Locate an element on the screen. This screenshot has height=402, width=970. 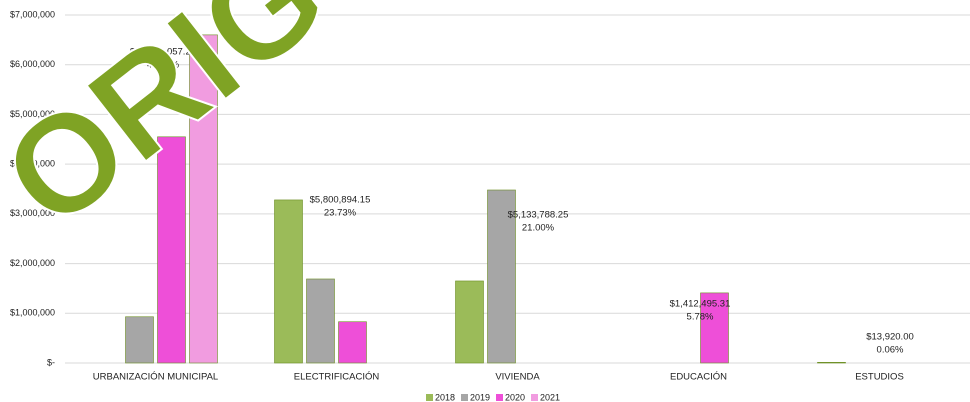
annotation-total: $5,800,894.15 is located at coordinates (340, 200).